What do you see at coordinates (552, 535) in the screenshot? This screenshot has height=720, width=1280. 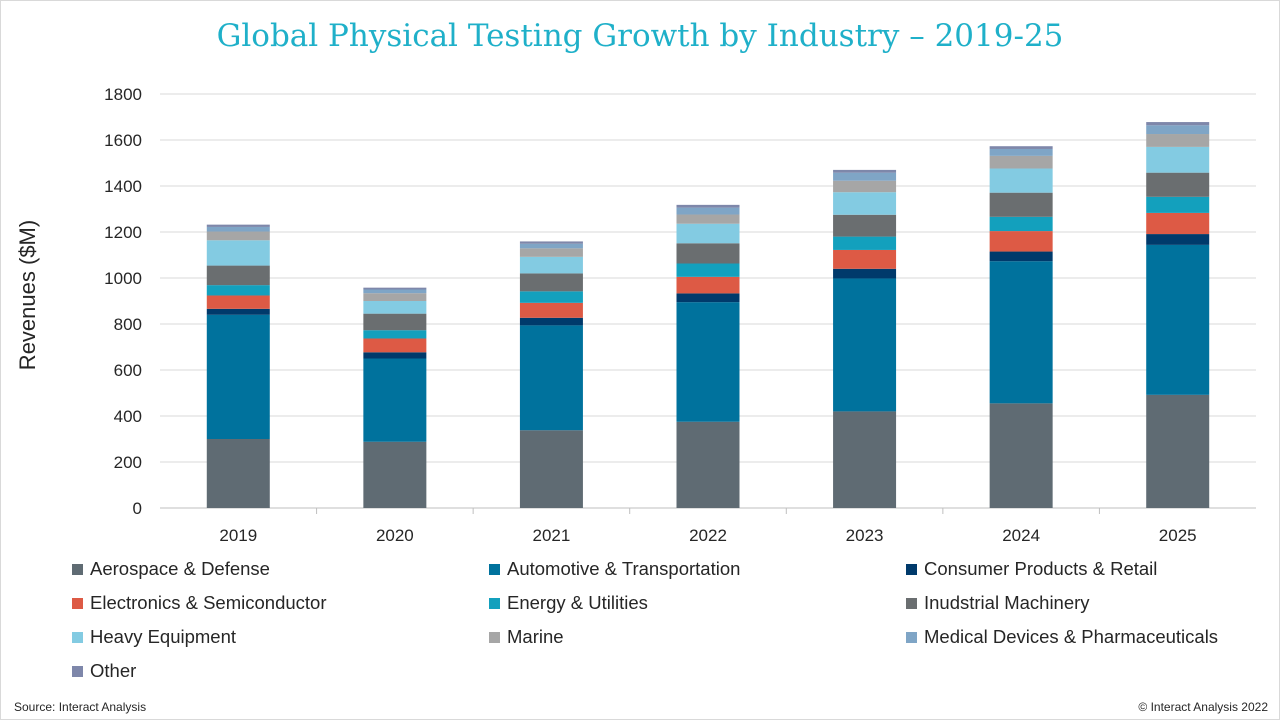 I see `x-tick-label: 2021` at bounding box center [552, 535].